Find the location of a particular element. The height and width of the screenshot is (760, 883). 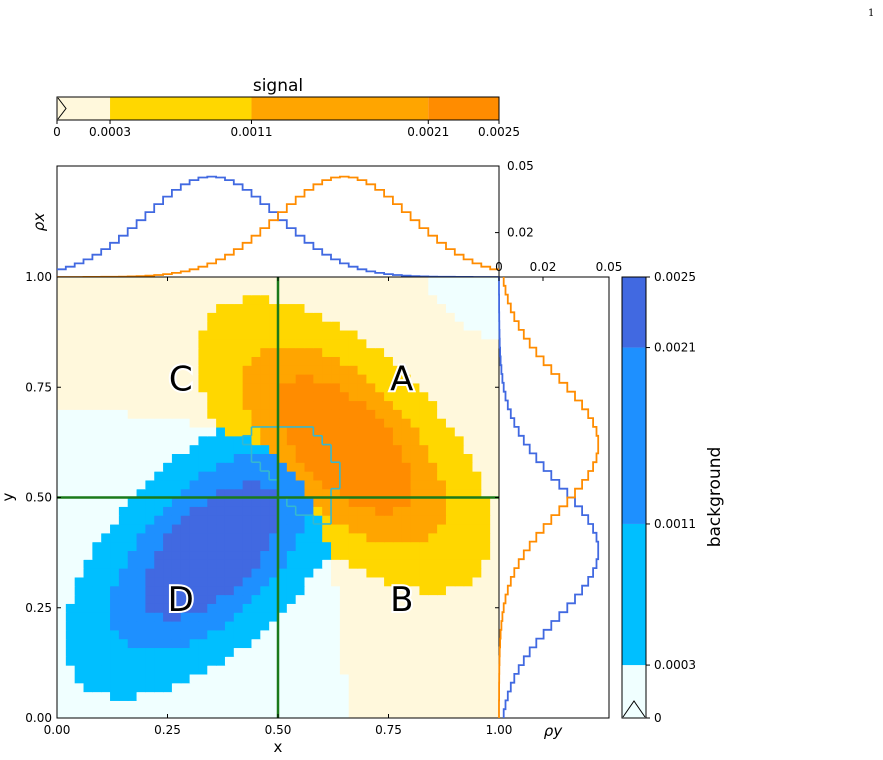

y-marginal-tick-label: 0.02 is located at coordinates (543, 267).